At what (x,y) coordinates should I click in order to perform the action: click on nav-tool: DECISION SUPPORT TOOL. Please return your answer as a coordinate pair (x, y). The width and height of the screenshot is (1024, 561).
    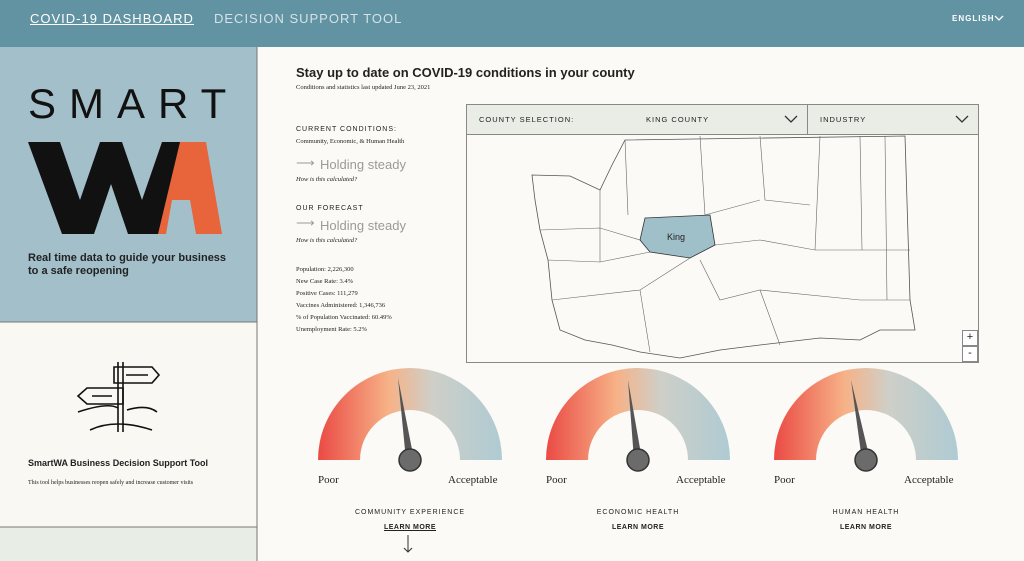
    Looking at the image, I should click on (308, 18).